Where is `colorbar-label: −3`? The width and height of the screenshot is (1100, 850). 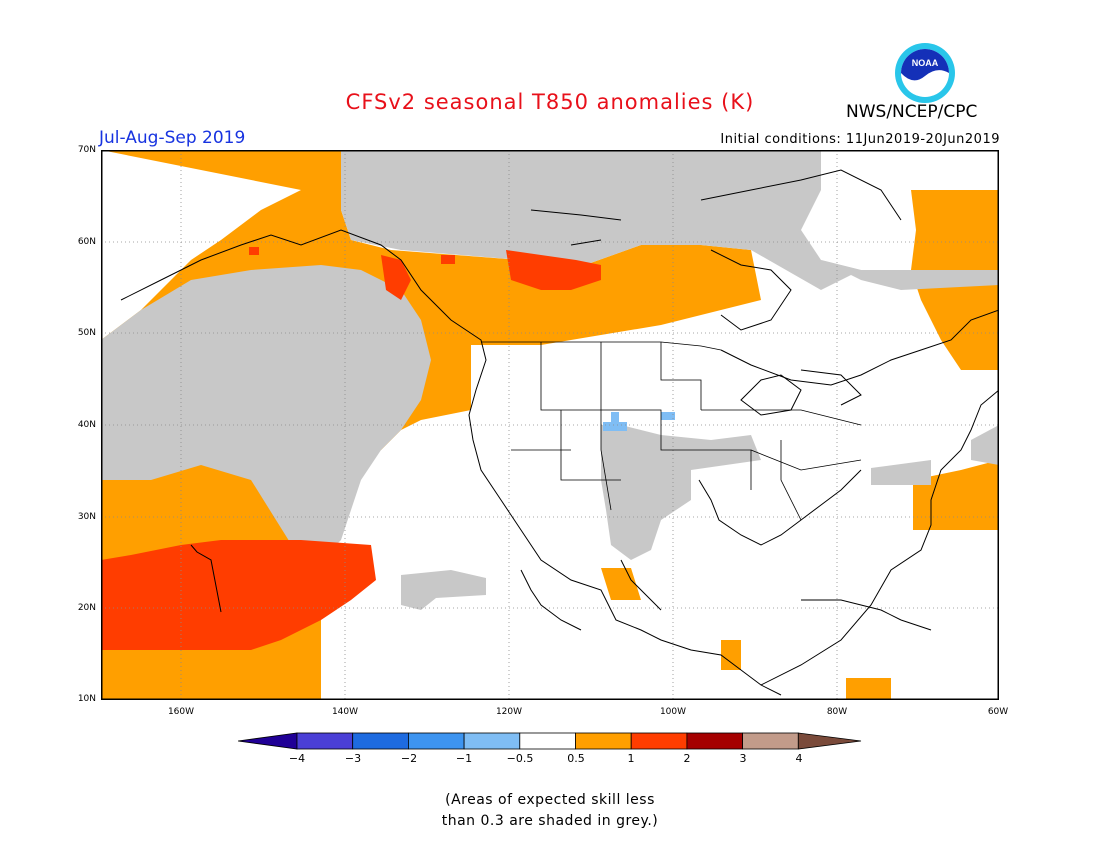
colorbar-label: −3 is located at coordinates (353, 758).